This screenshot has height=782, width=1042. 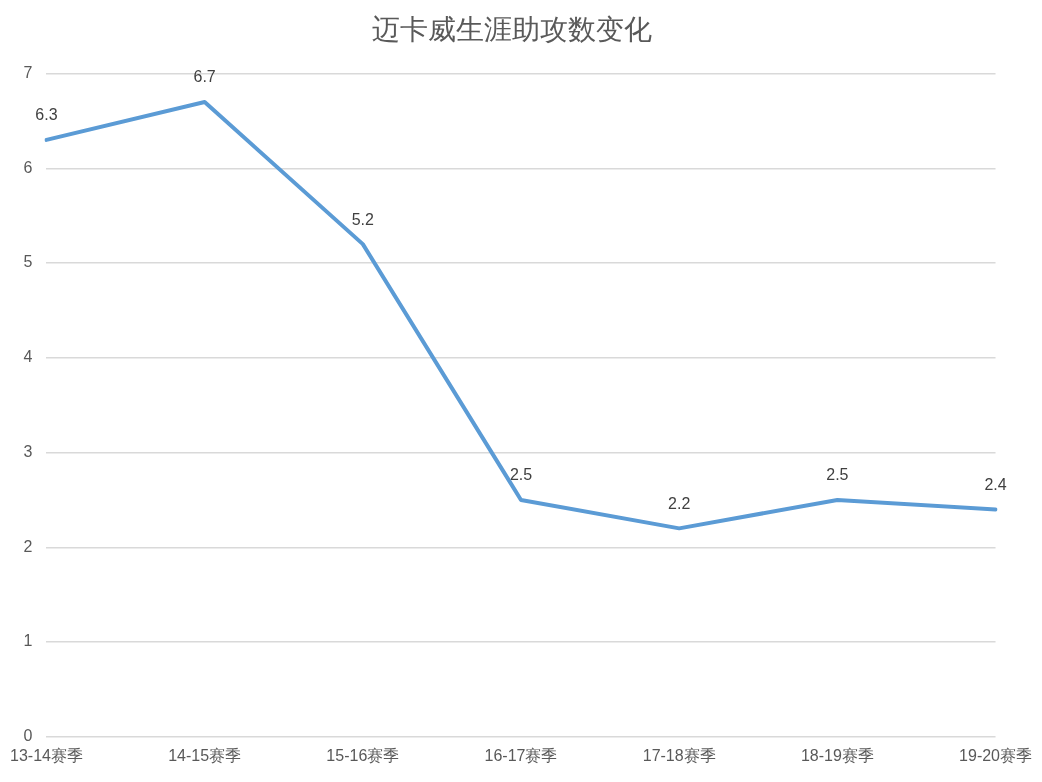 What do you see at coordinates (28, 641) in the screenshot?
I see `y-tick-label: 1` at bounding box center [28, 641].